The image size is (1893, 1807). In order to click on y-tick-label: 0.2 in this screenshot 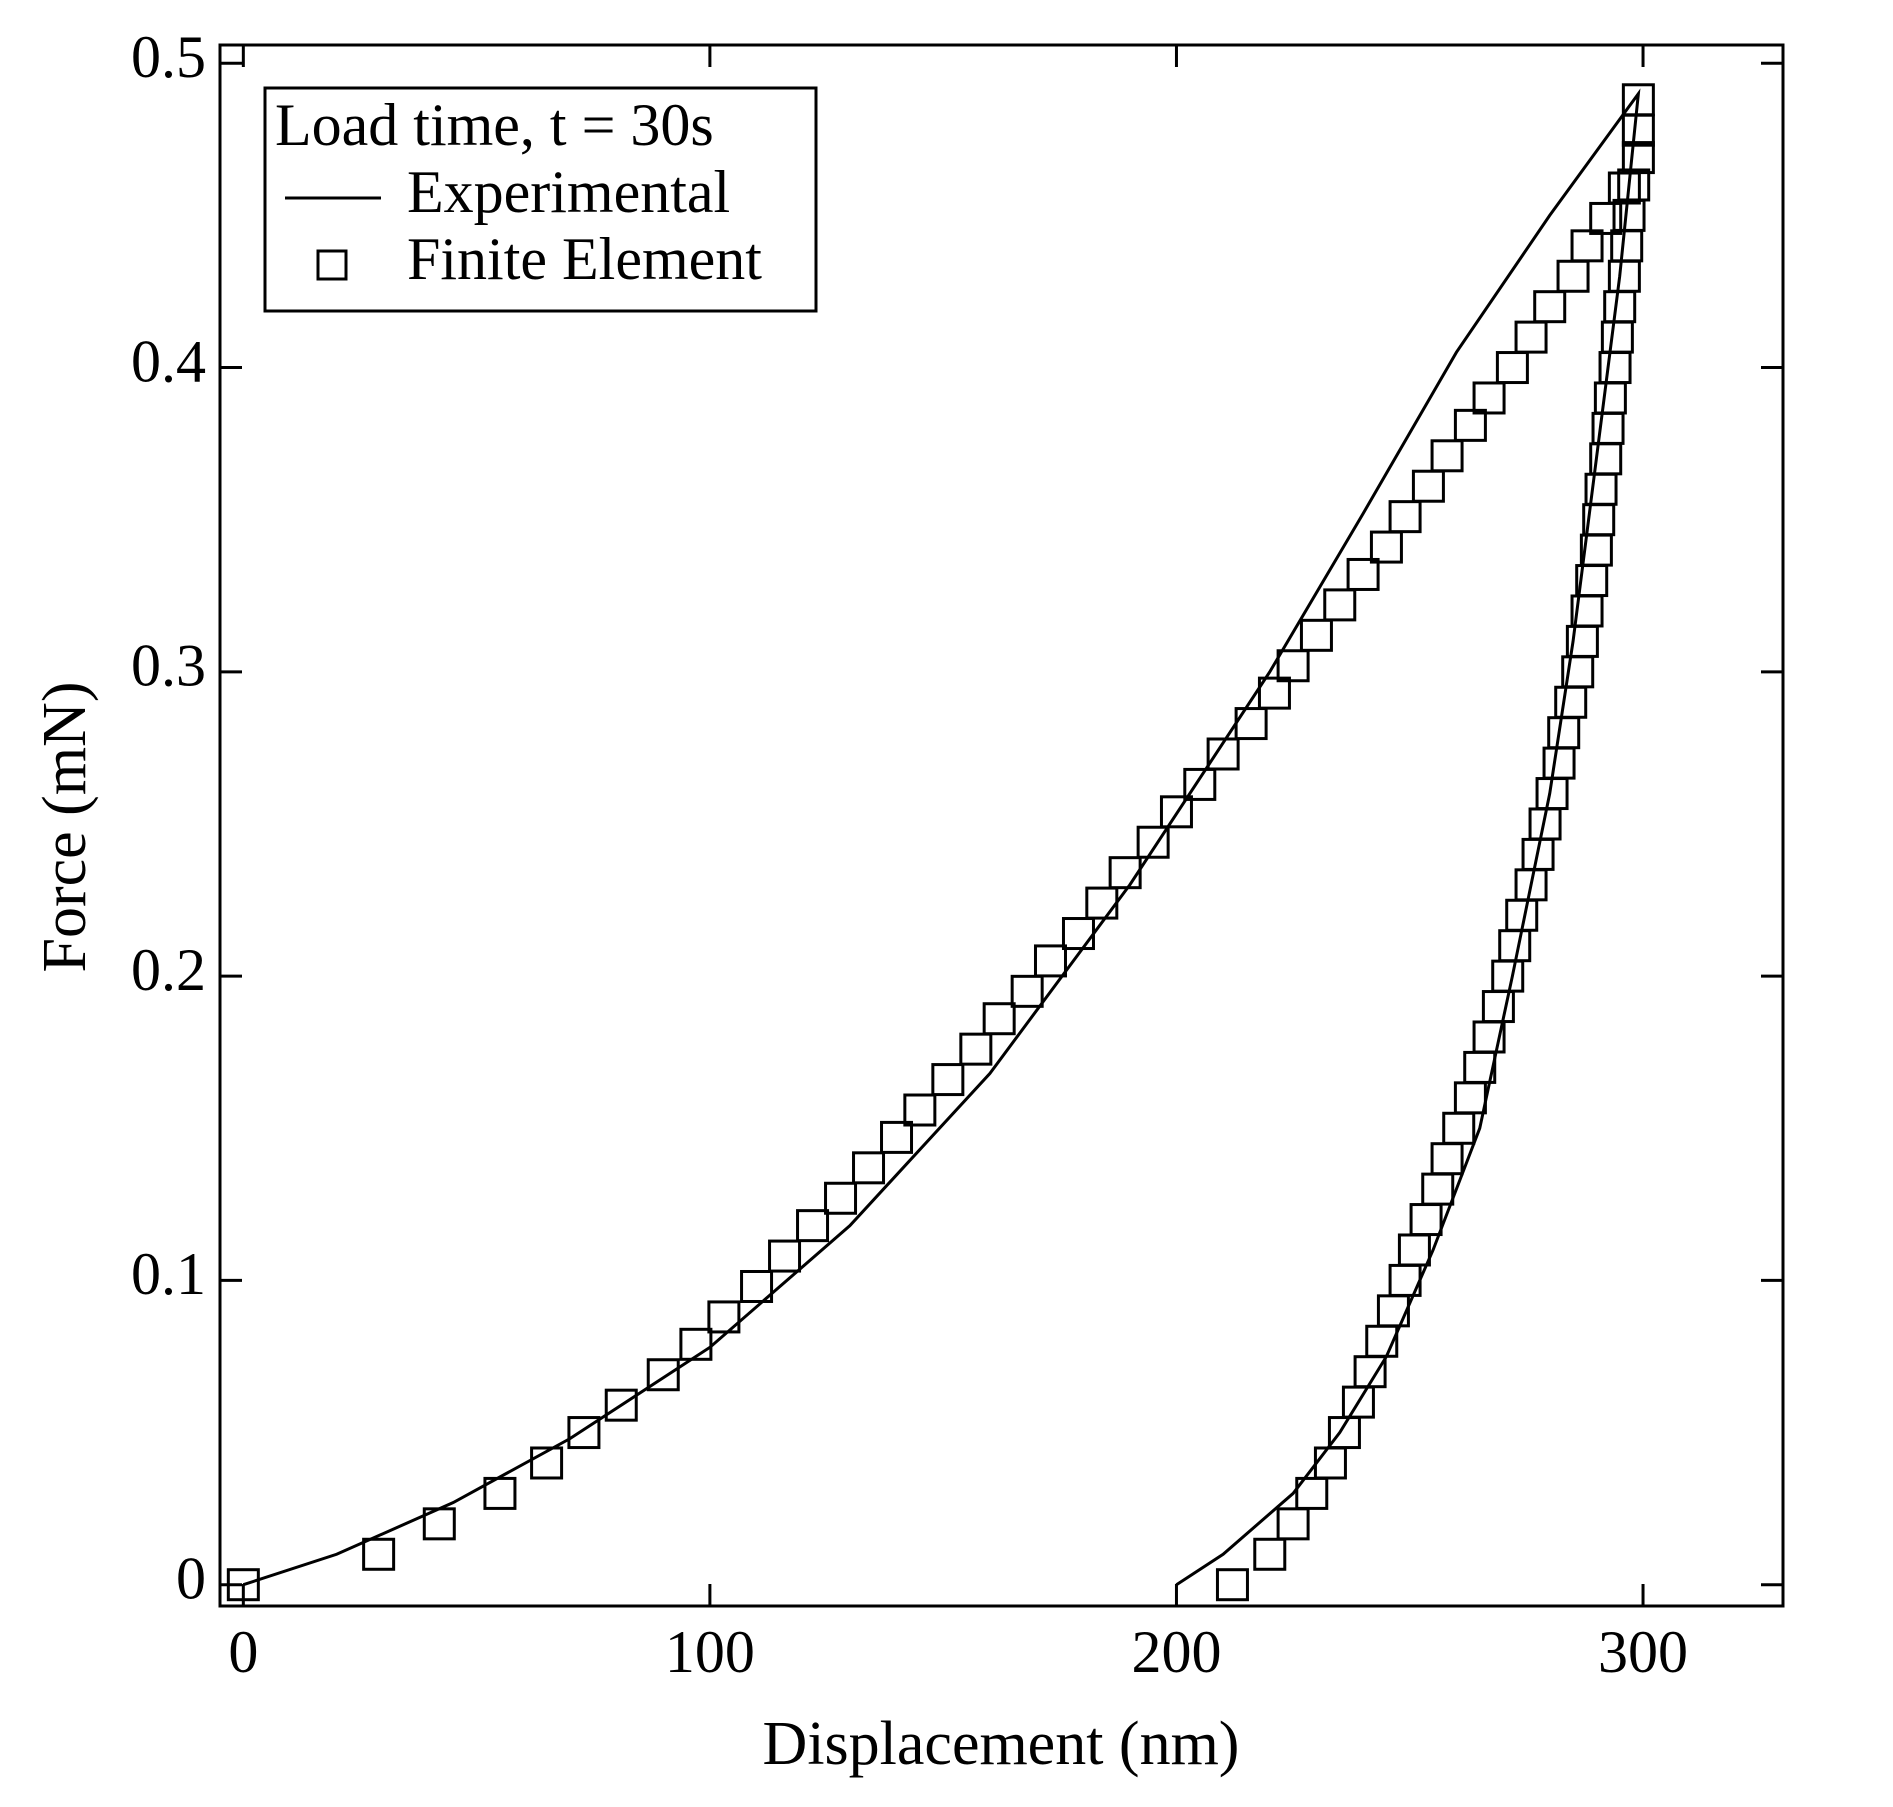, I will do `click(168, 970)`.